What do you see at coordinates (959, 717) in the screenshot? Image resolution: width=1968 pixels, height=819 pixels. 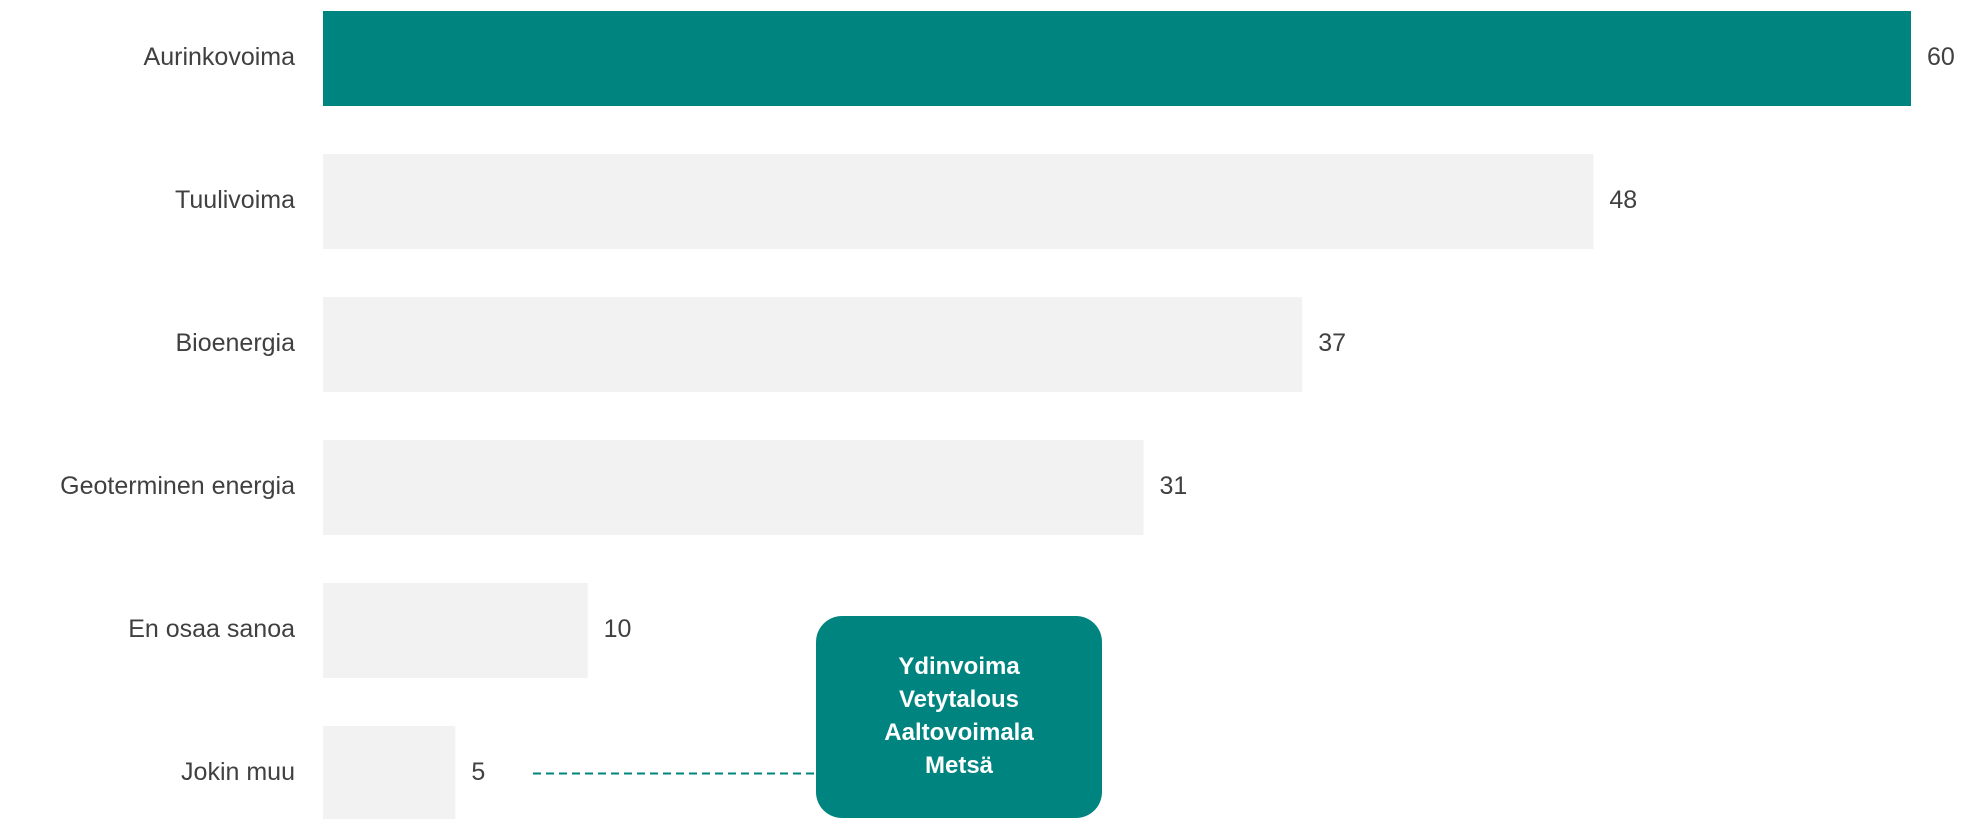 I see `callout-box` at bounding box center [959, 717].